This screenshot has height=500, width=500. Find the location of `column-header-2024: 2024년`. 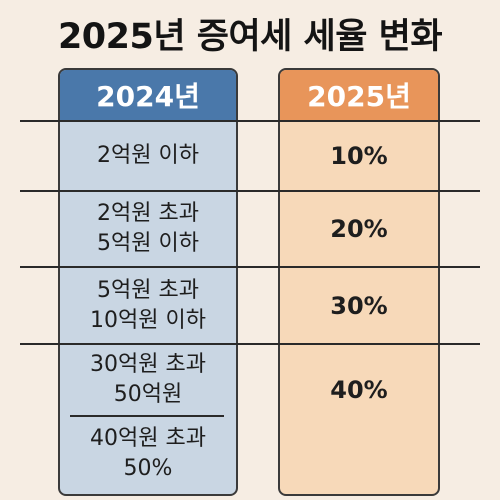

column-header-2024: 2024년 is located at coordinates (148, 95).